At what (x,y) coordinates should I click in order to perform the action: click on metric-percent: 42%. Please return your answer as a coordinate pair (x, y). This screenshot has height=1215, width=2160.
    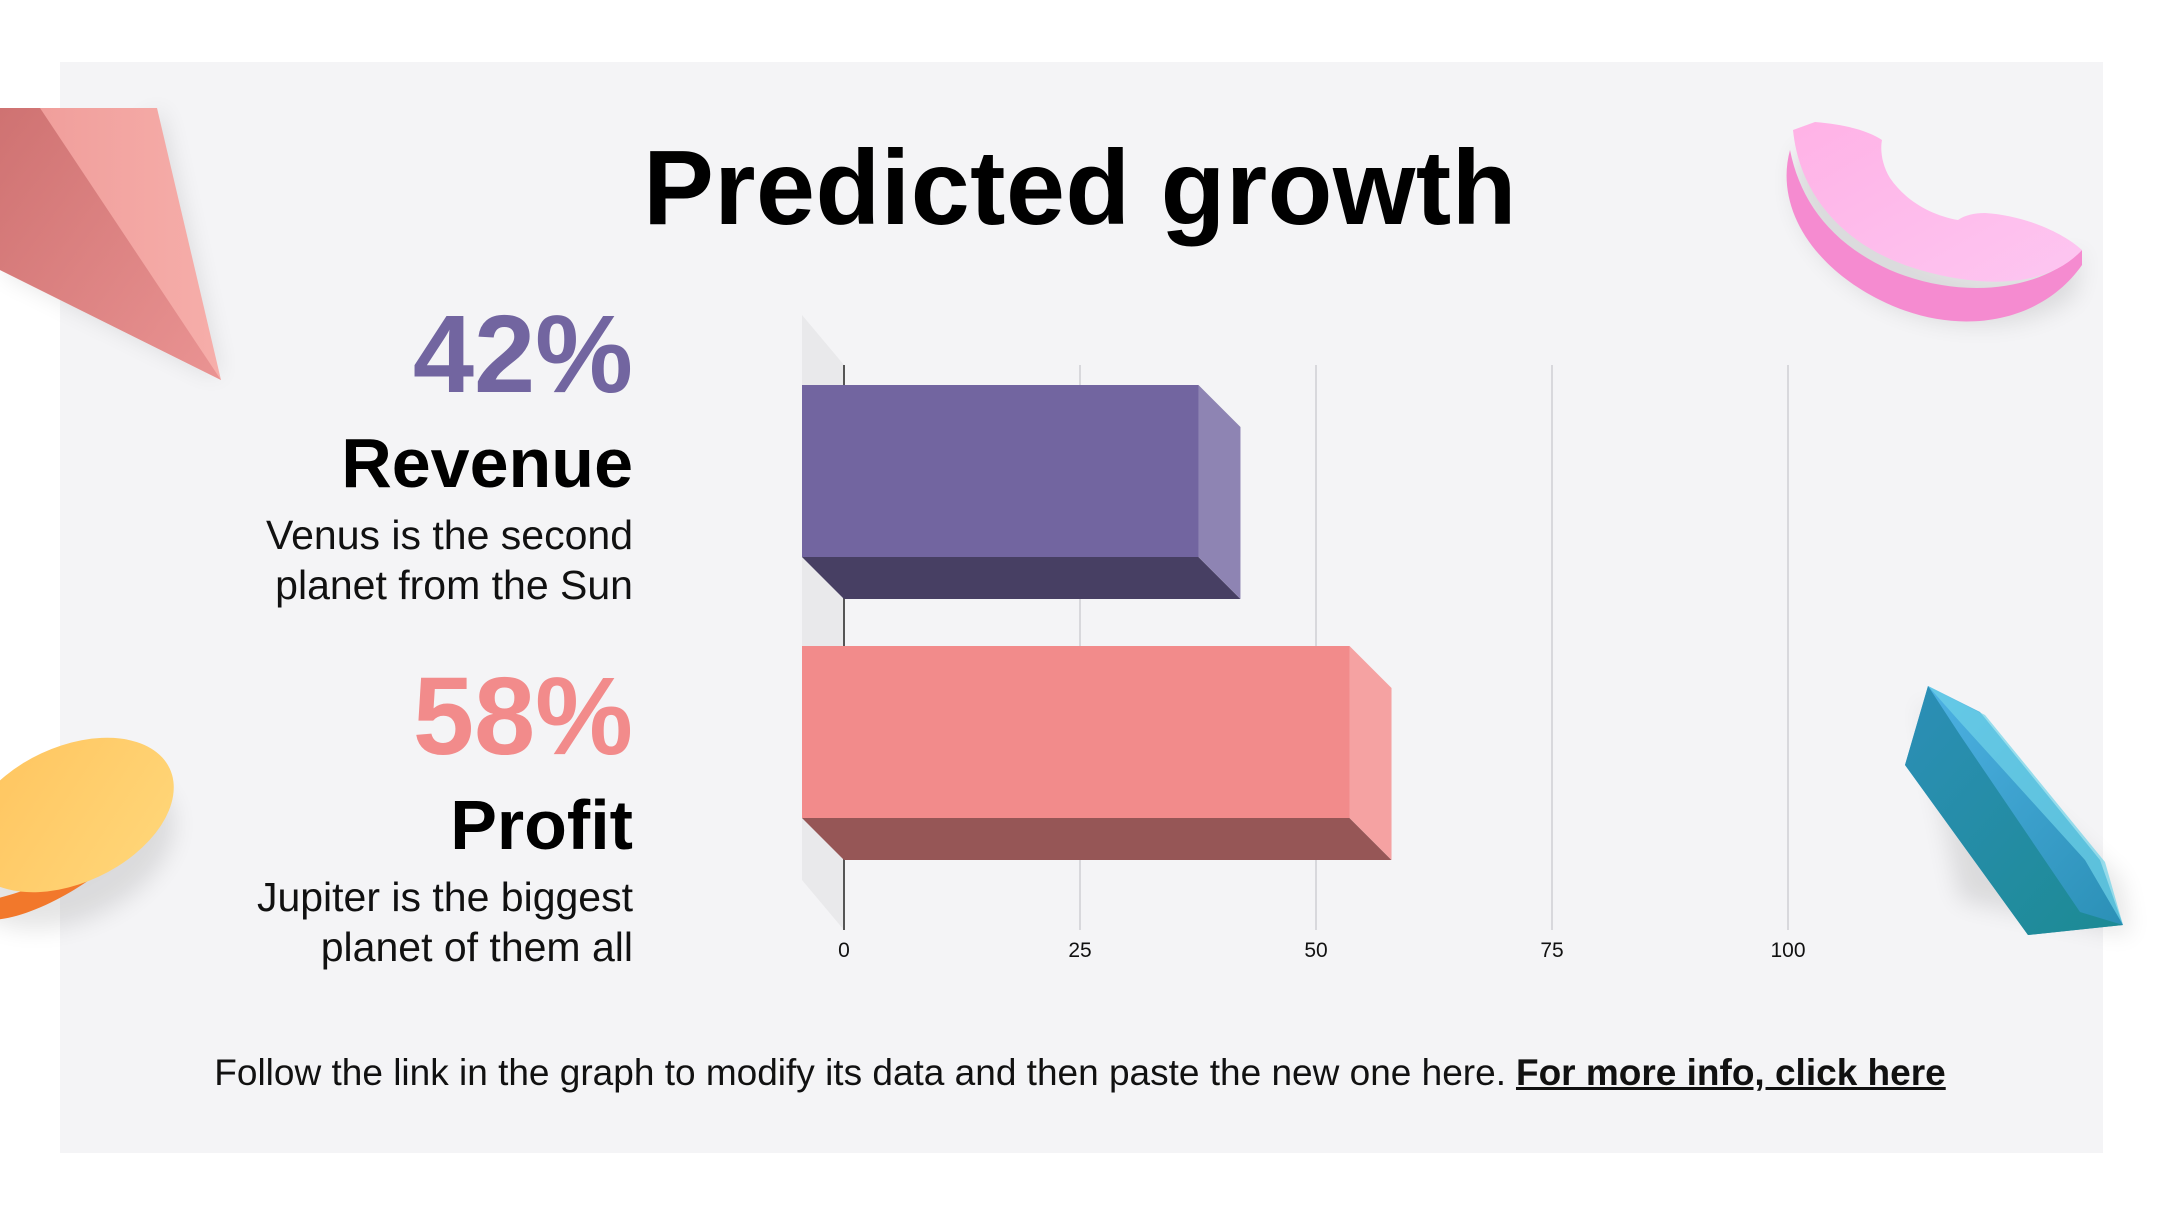
    Looking at the image, I should click on (522, 354).